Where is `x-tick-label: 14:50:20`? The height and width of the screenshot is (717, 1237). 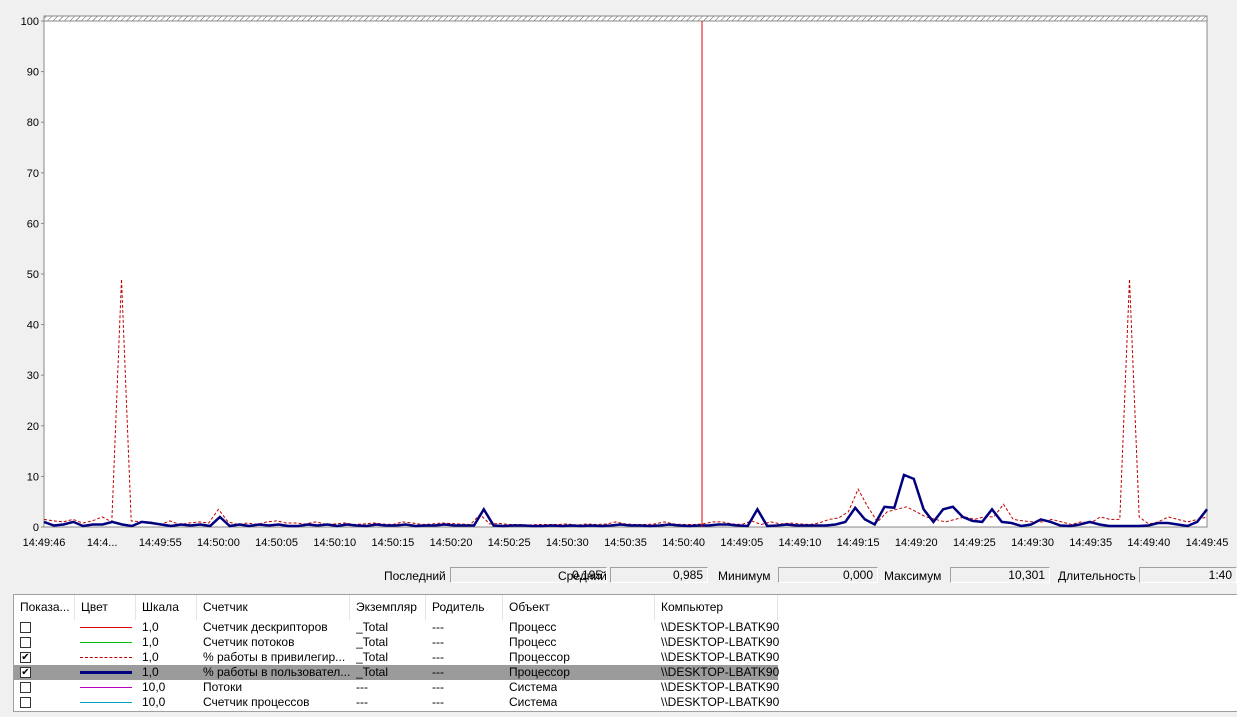 x-tick-label: 14:50:20 is located at coordinates (451, 543).